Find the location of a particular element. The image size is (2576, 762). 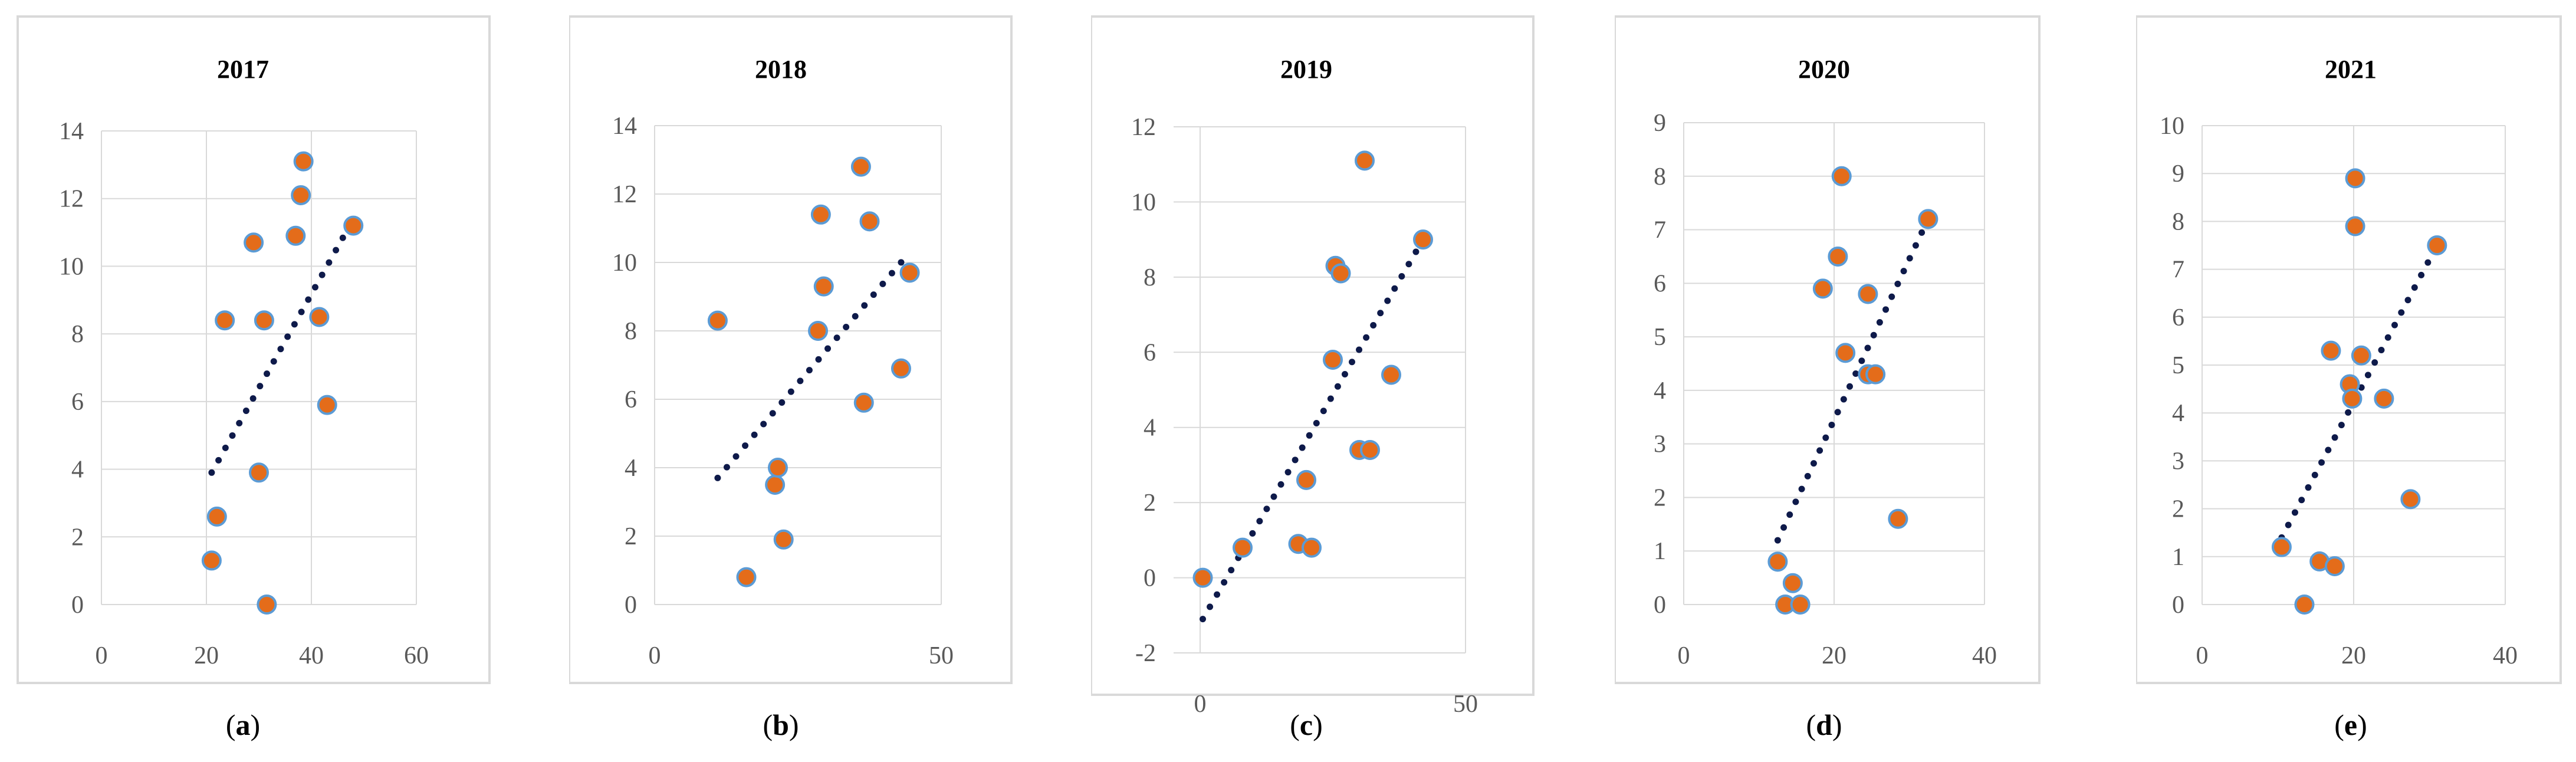

chart-title: 2020 is located at coordinates (1824, 69).